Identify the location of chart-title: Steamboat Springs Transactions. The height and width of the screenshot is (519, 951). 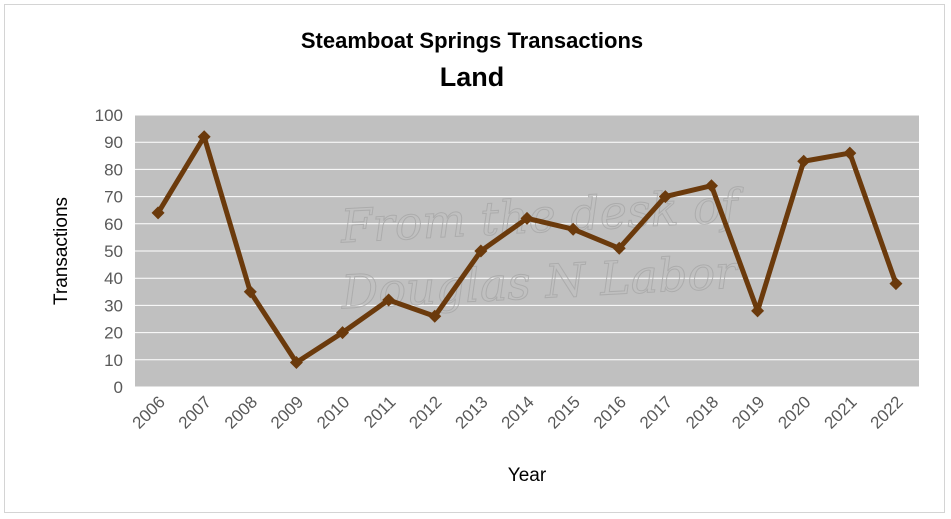
(472, 40).